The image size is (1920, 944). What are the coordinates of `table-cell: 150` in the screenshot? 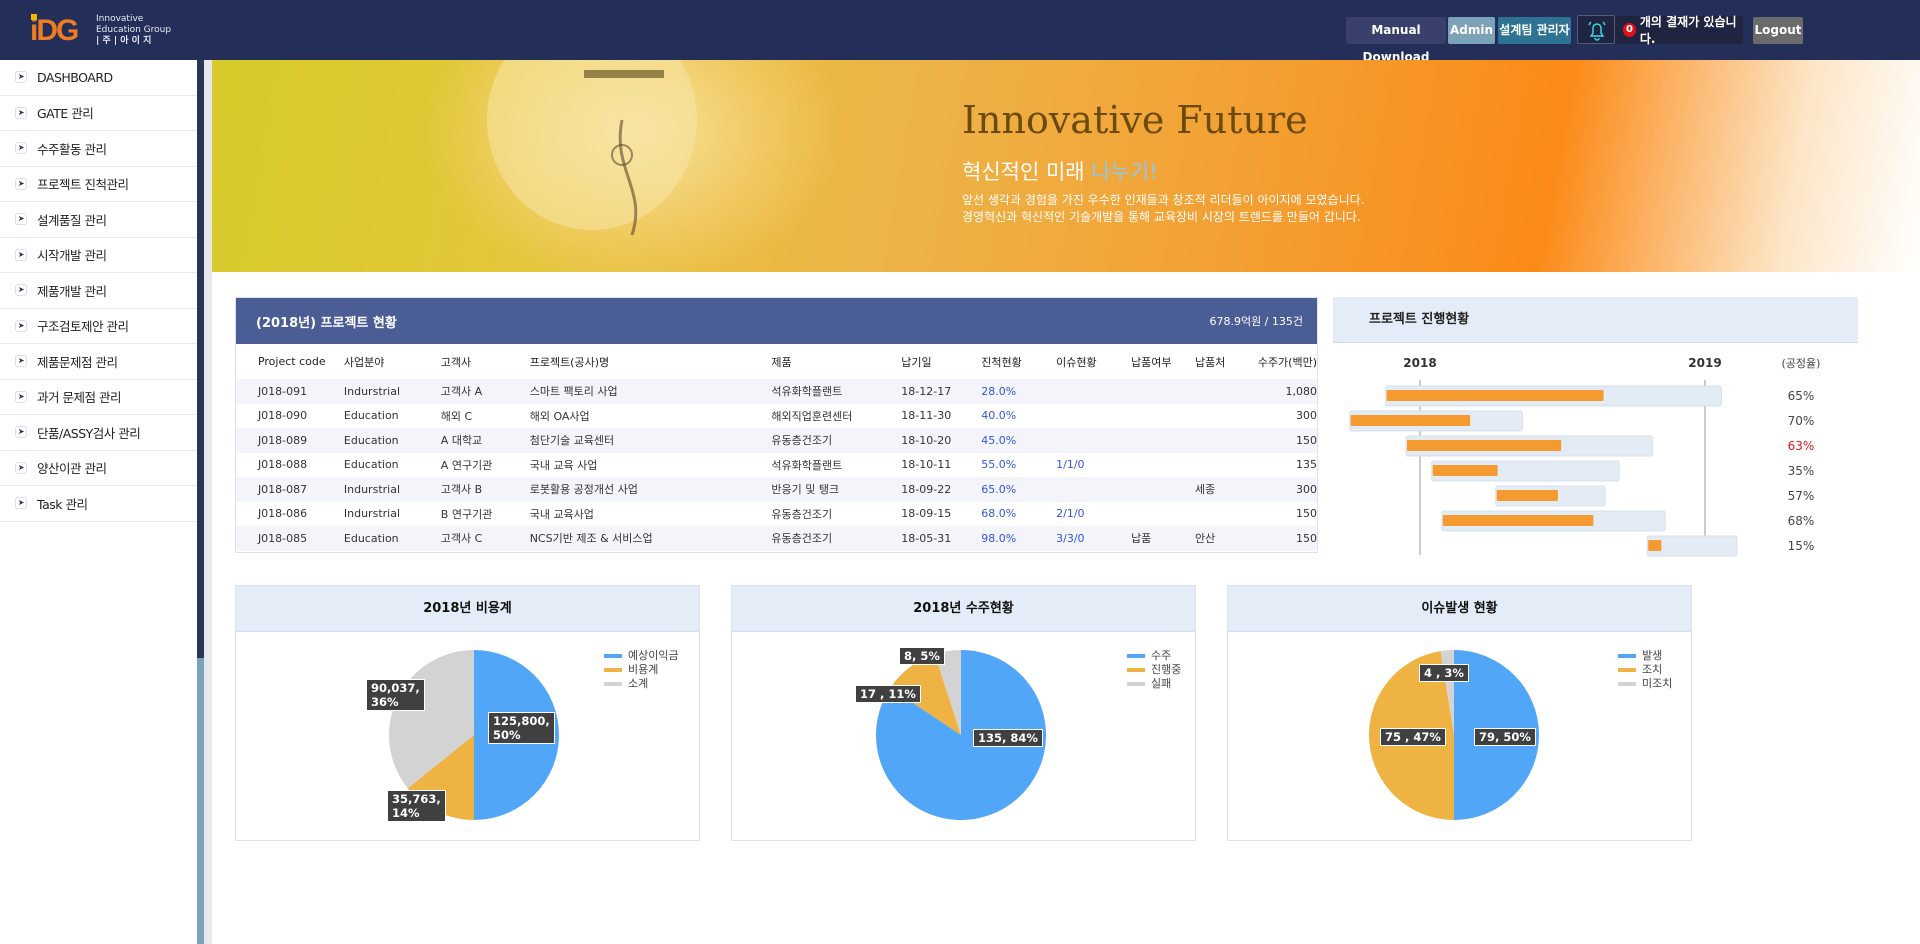 It's located at (1306, 514).